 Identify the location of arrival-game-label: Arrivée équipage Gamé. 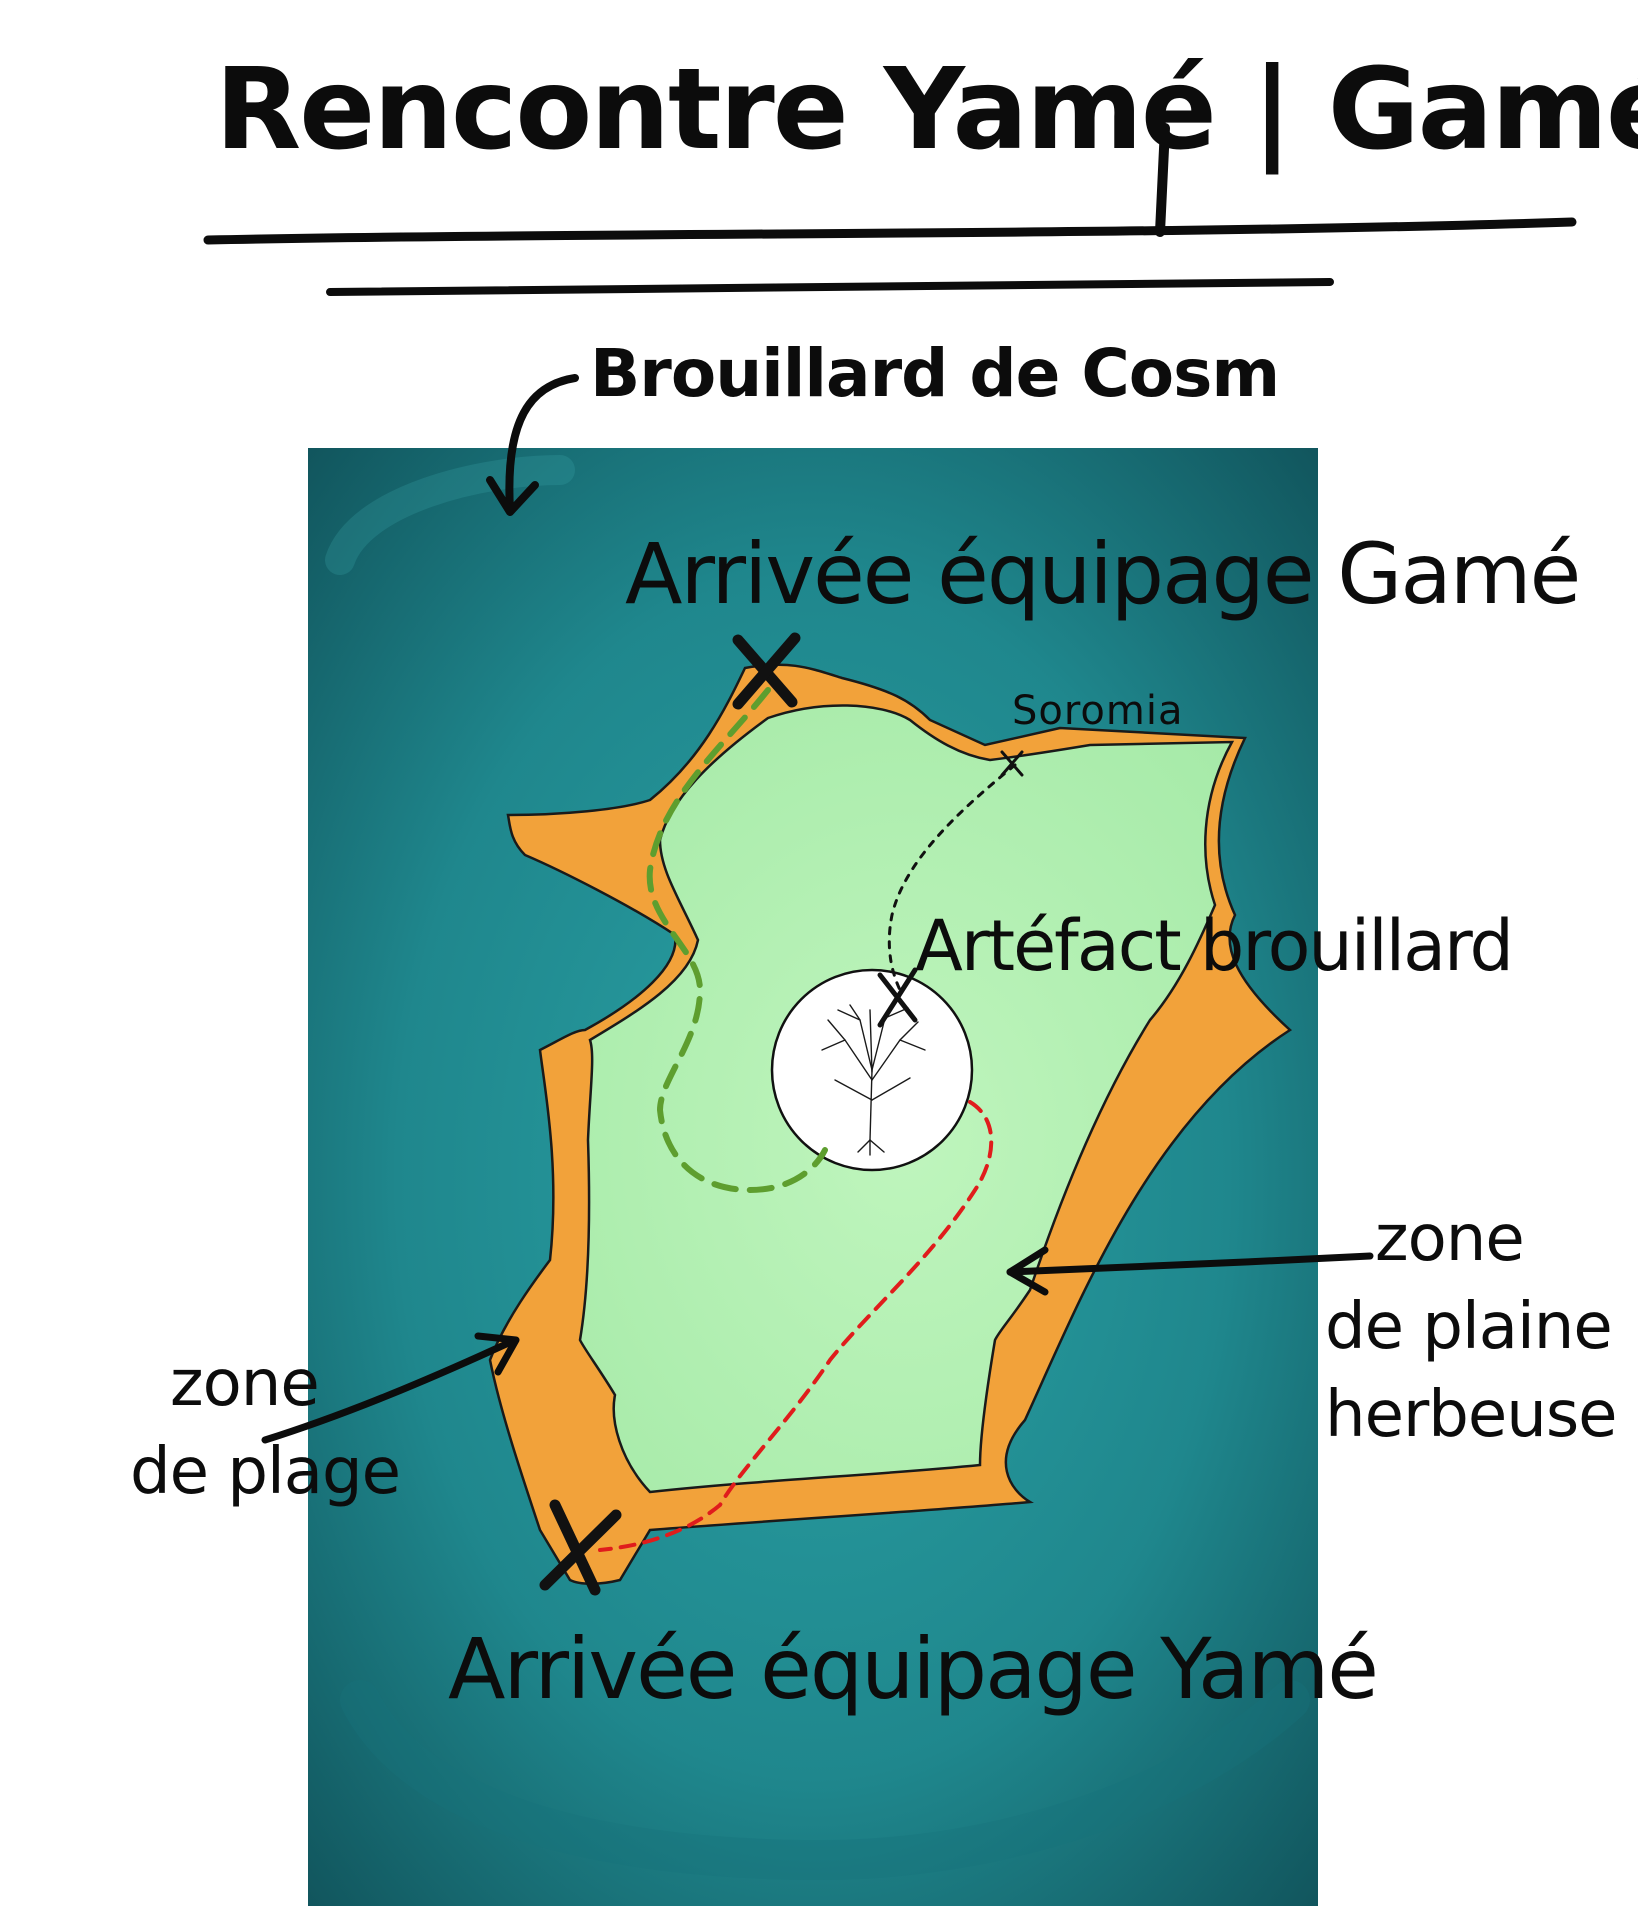
(1103, 574).